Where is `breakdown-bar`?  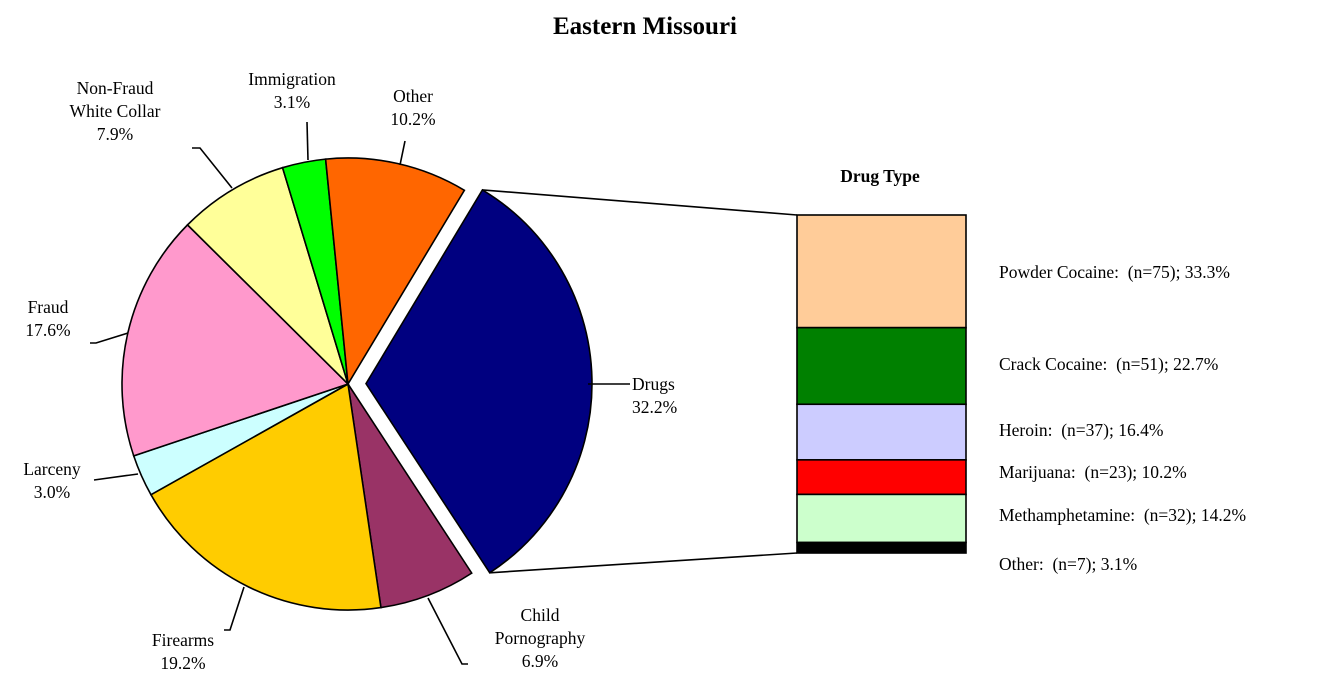 breakdown-bar is located at coordinates (881, 384).